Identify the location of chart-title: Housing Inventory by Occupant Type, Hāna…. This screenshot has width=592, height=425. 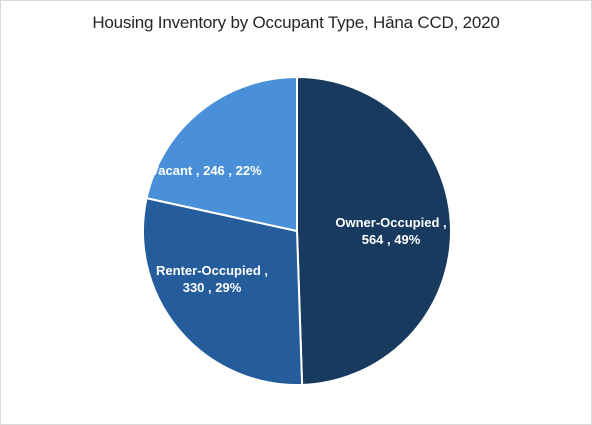
(296, 22).